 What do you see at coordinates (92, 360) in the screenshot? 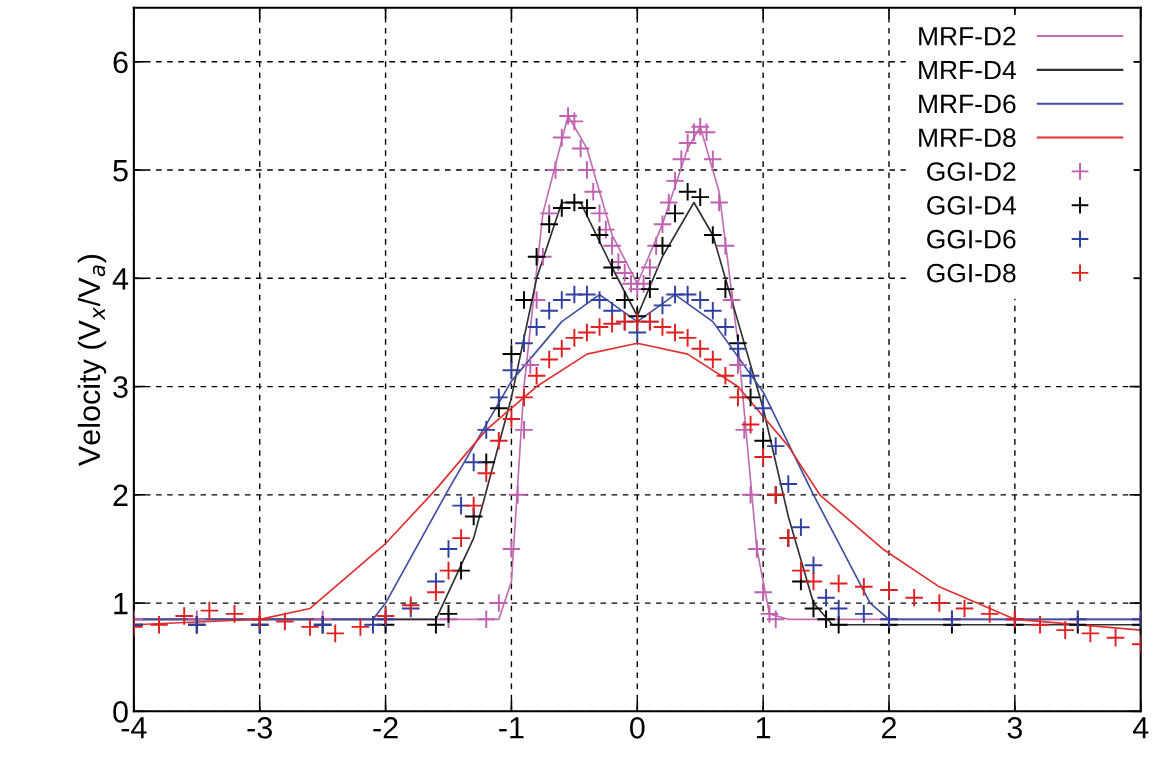
I see `y-axis-title: Velocity (V$_{x}$/V$_{a}$)` at bounding box center [92, 360].